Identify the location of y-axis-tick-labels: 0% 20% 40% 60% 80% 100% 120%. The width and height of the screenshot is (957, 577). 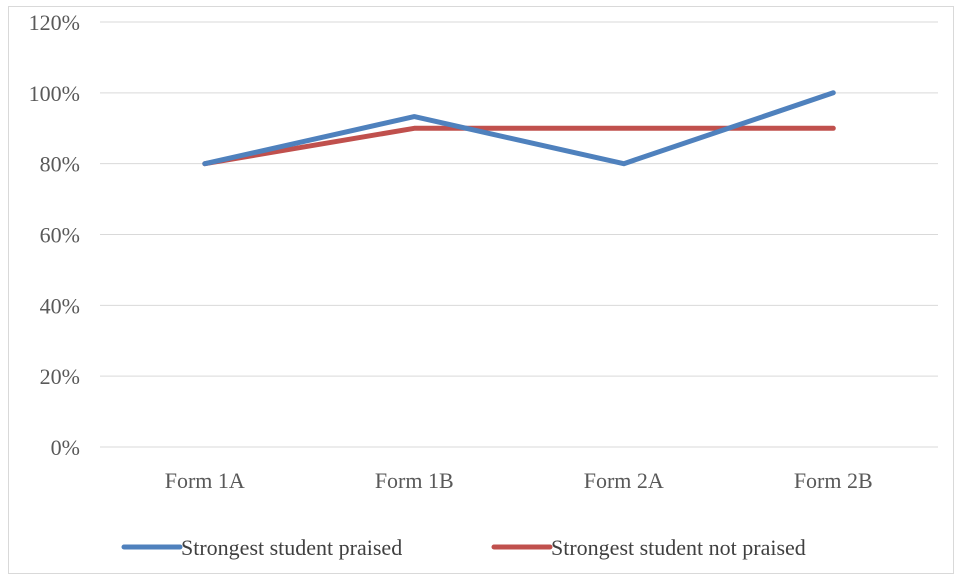
(54, 235).